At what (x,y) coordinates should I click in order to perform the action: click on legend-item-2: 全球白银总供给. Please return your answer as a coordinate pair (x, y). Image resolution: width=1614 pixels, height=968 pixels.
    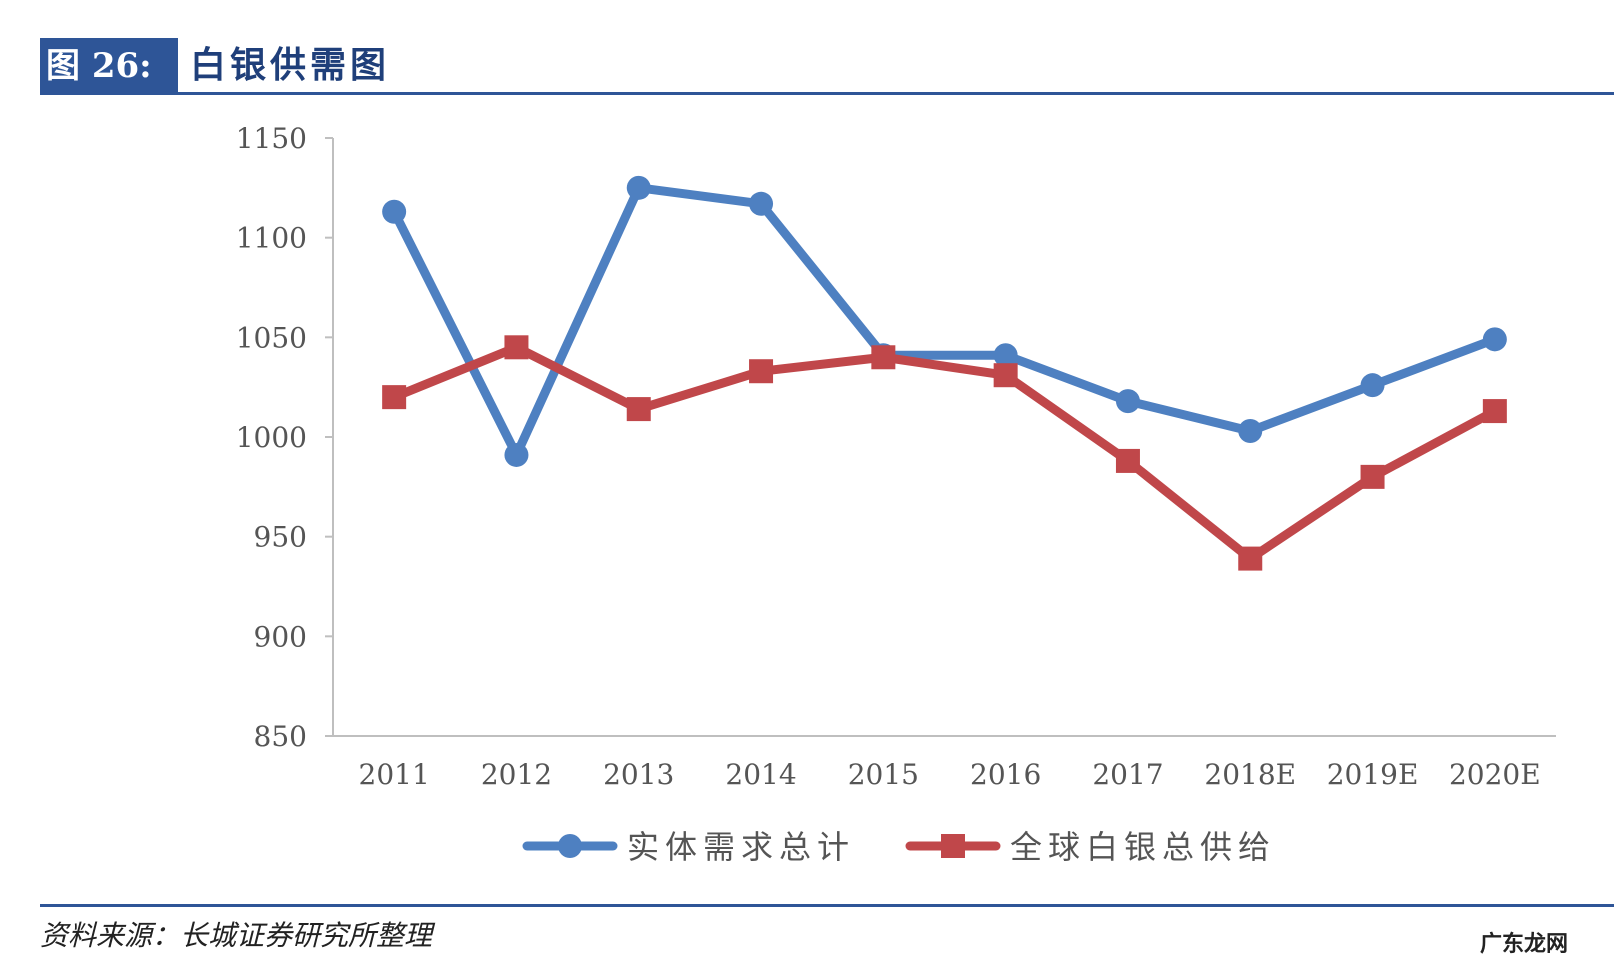
    Looking at the image, I should click on (1090, 847).